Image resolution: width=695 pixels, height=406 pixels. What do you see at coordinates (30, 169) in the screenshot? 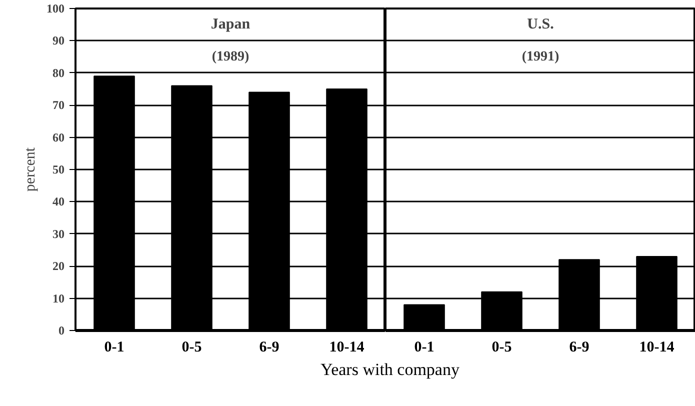
I see `y-axis-title: percent` at bounding box center [30, 169].